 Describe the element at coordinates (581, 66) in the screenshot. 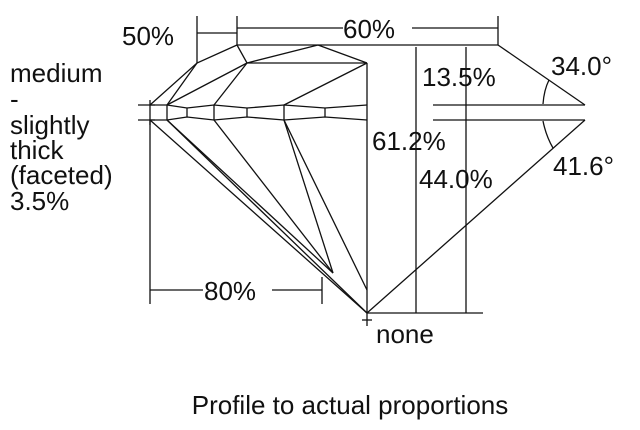

I see `crown-angle-label: 34.0°` at that location.